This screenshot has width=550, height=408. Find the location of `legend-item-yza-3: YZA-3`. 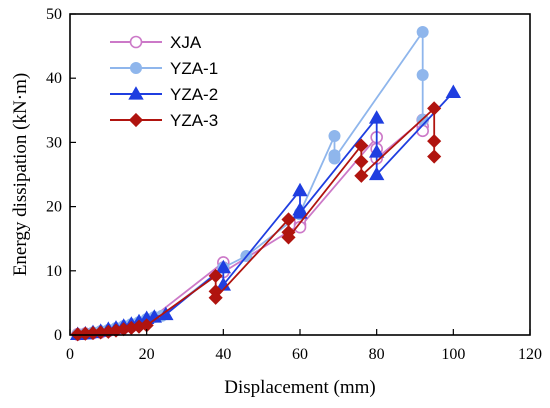

legend-item-yza-3: YZA-3 is located at coordinates (164, 120).